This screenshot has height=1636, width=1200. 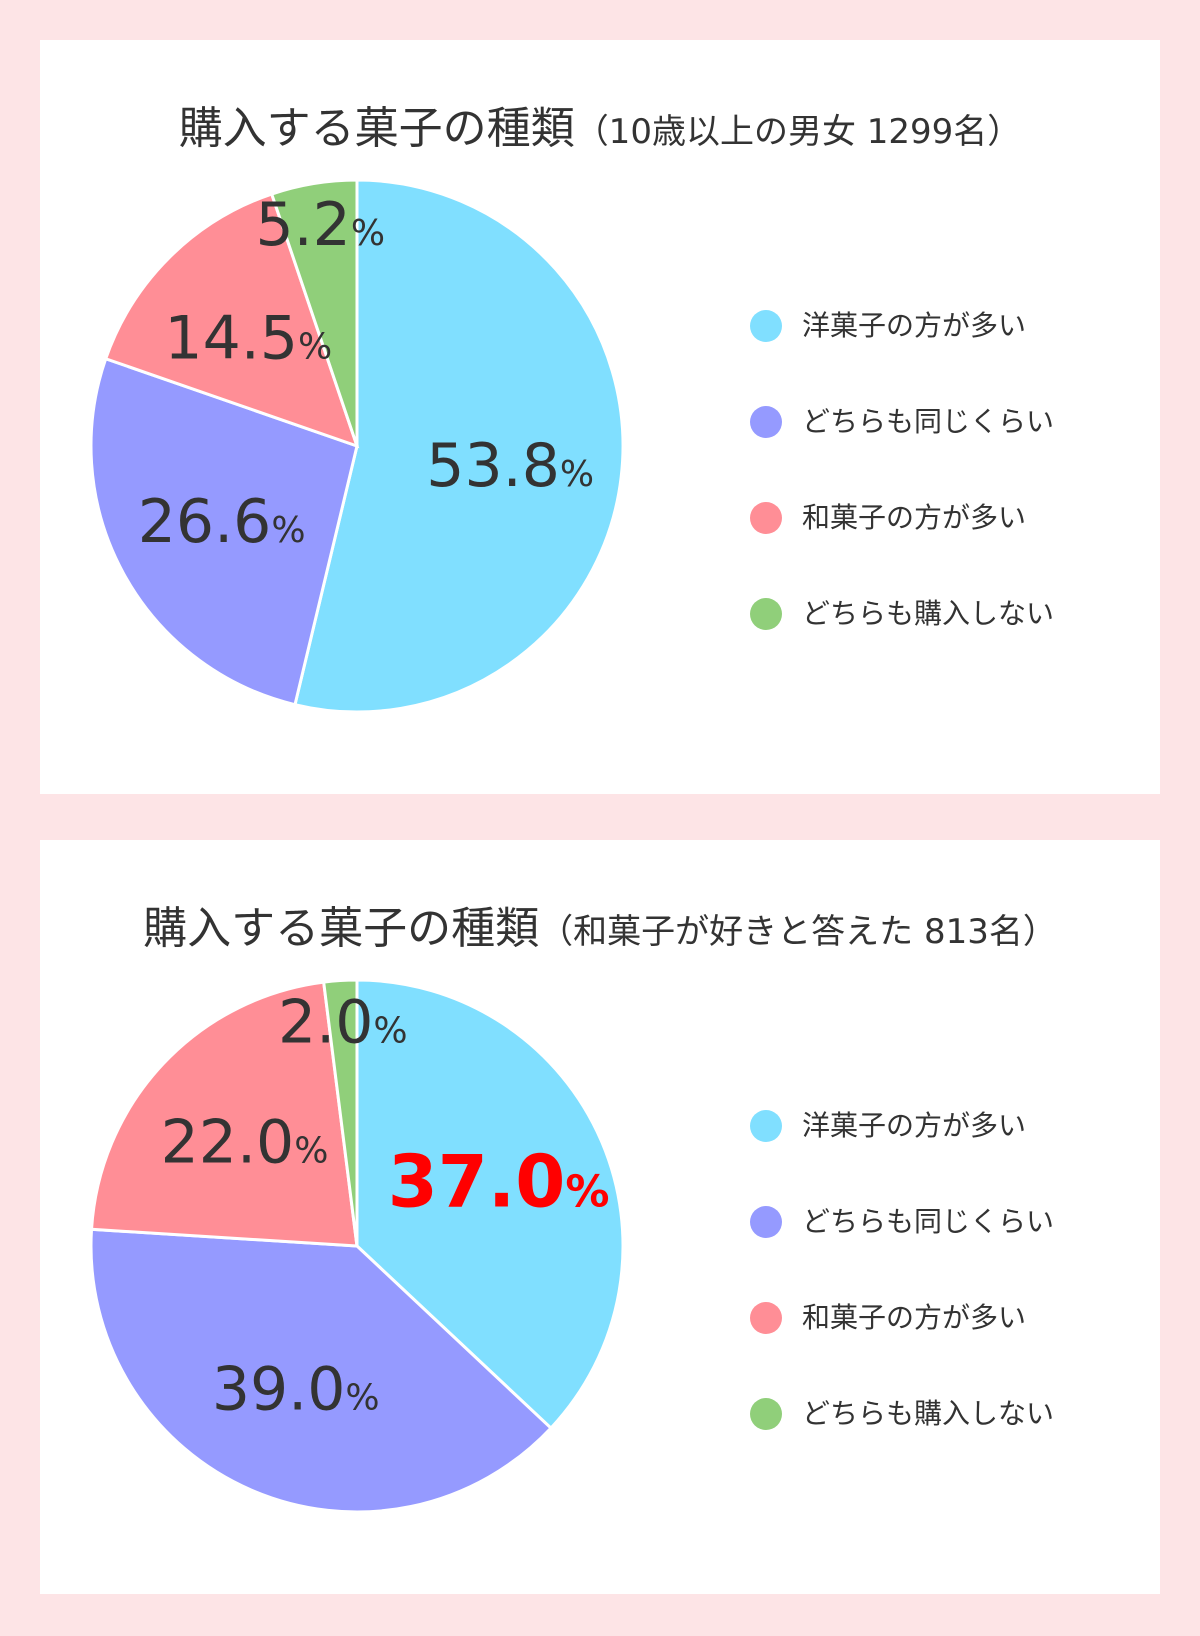 What do you see at coordinates (343, 1022) in the screenshot?
I see `data-label: 2.0%` at bounding box center [343, 1022].